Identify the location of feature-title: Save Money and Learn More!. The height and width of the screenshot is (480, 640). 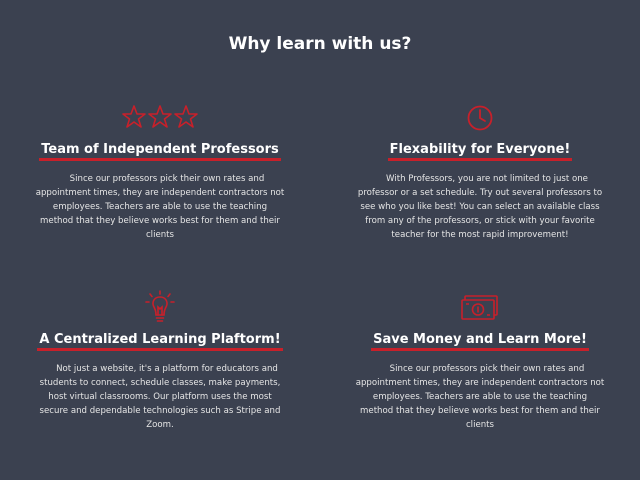
(480, 341).